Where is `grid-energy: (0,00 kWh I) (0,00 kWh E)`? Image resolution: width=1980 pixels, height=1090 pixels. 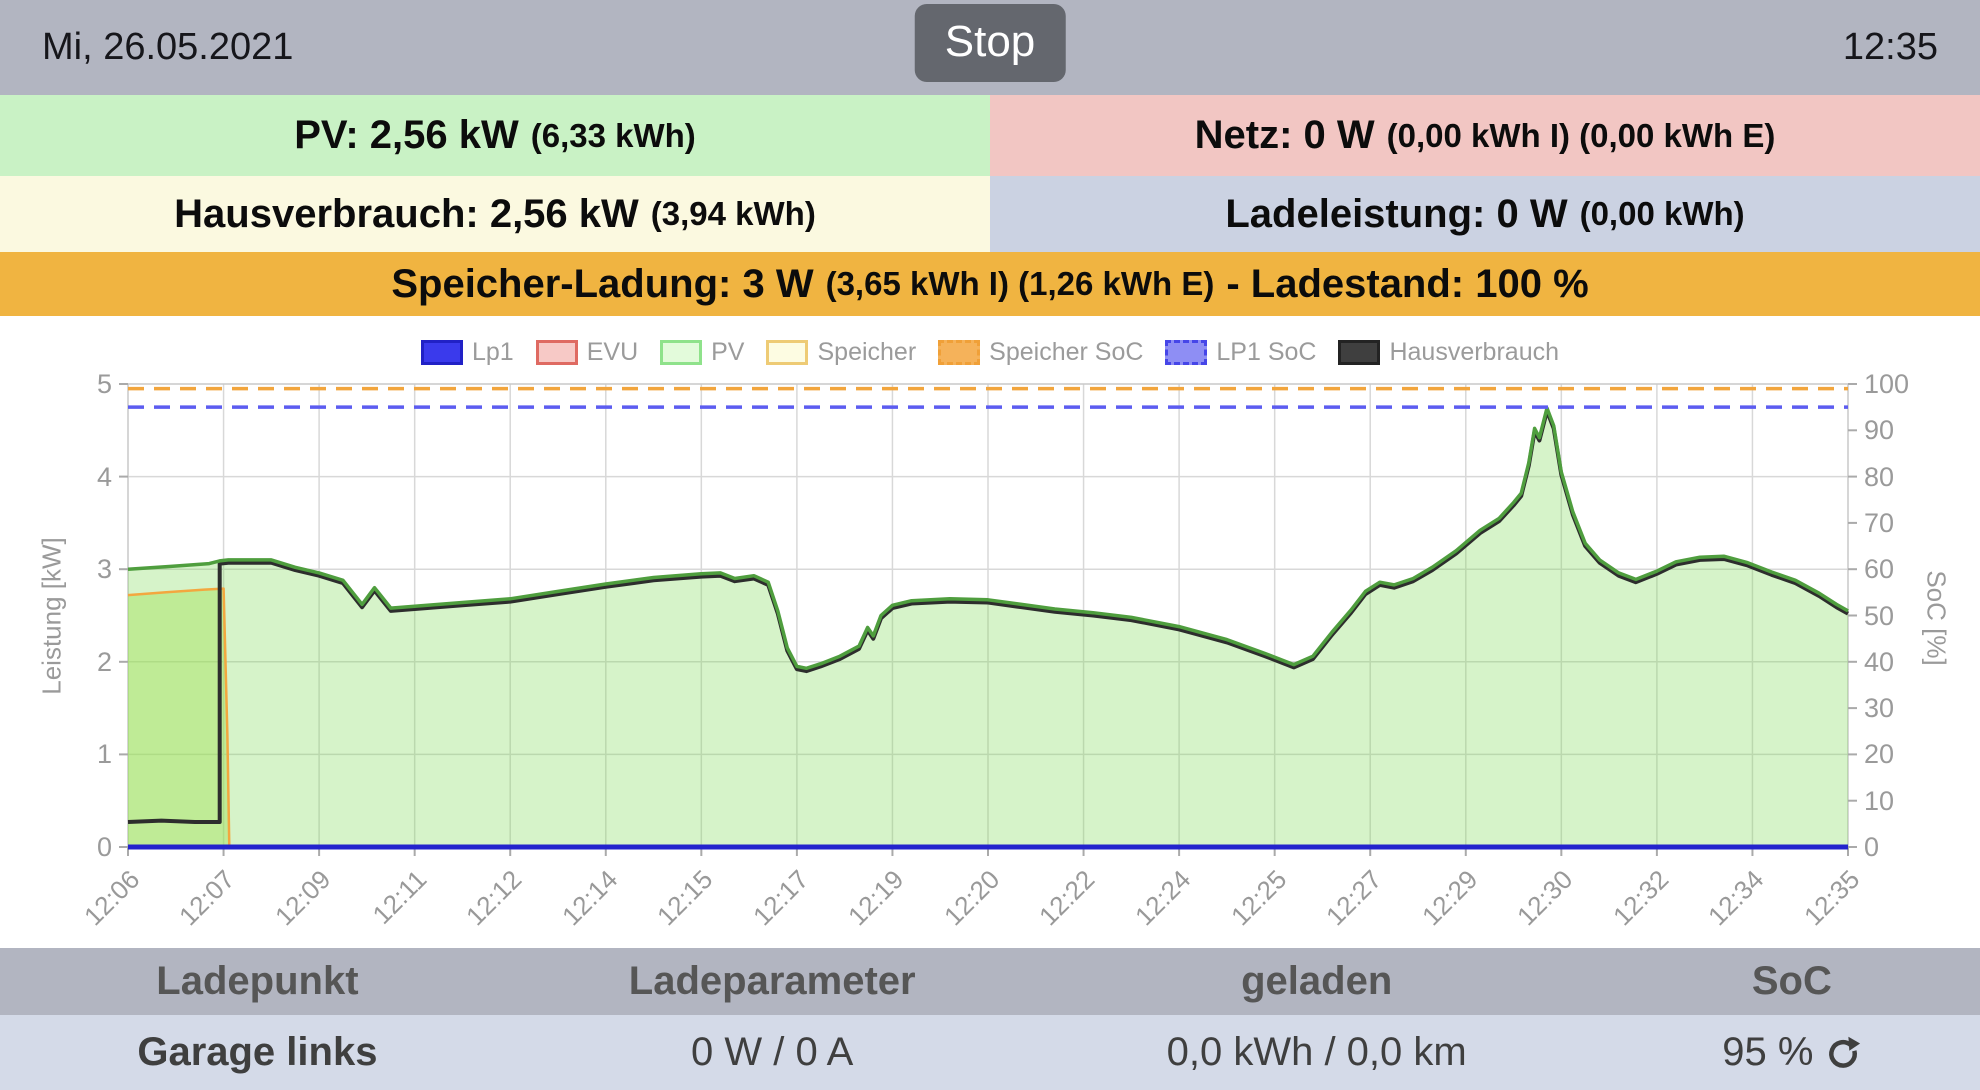 grid-energy: (0,00 kWh I) (0,00 kWh E) is located at coordinates (1581, 135).